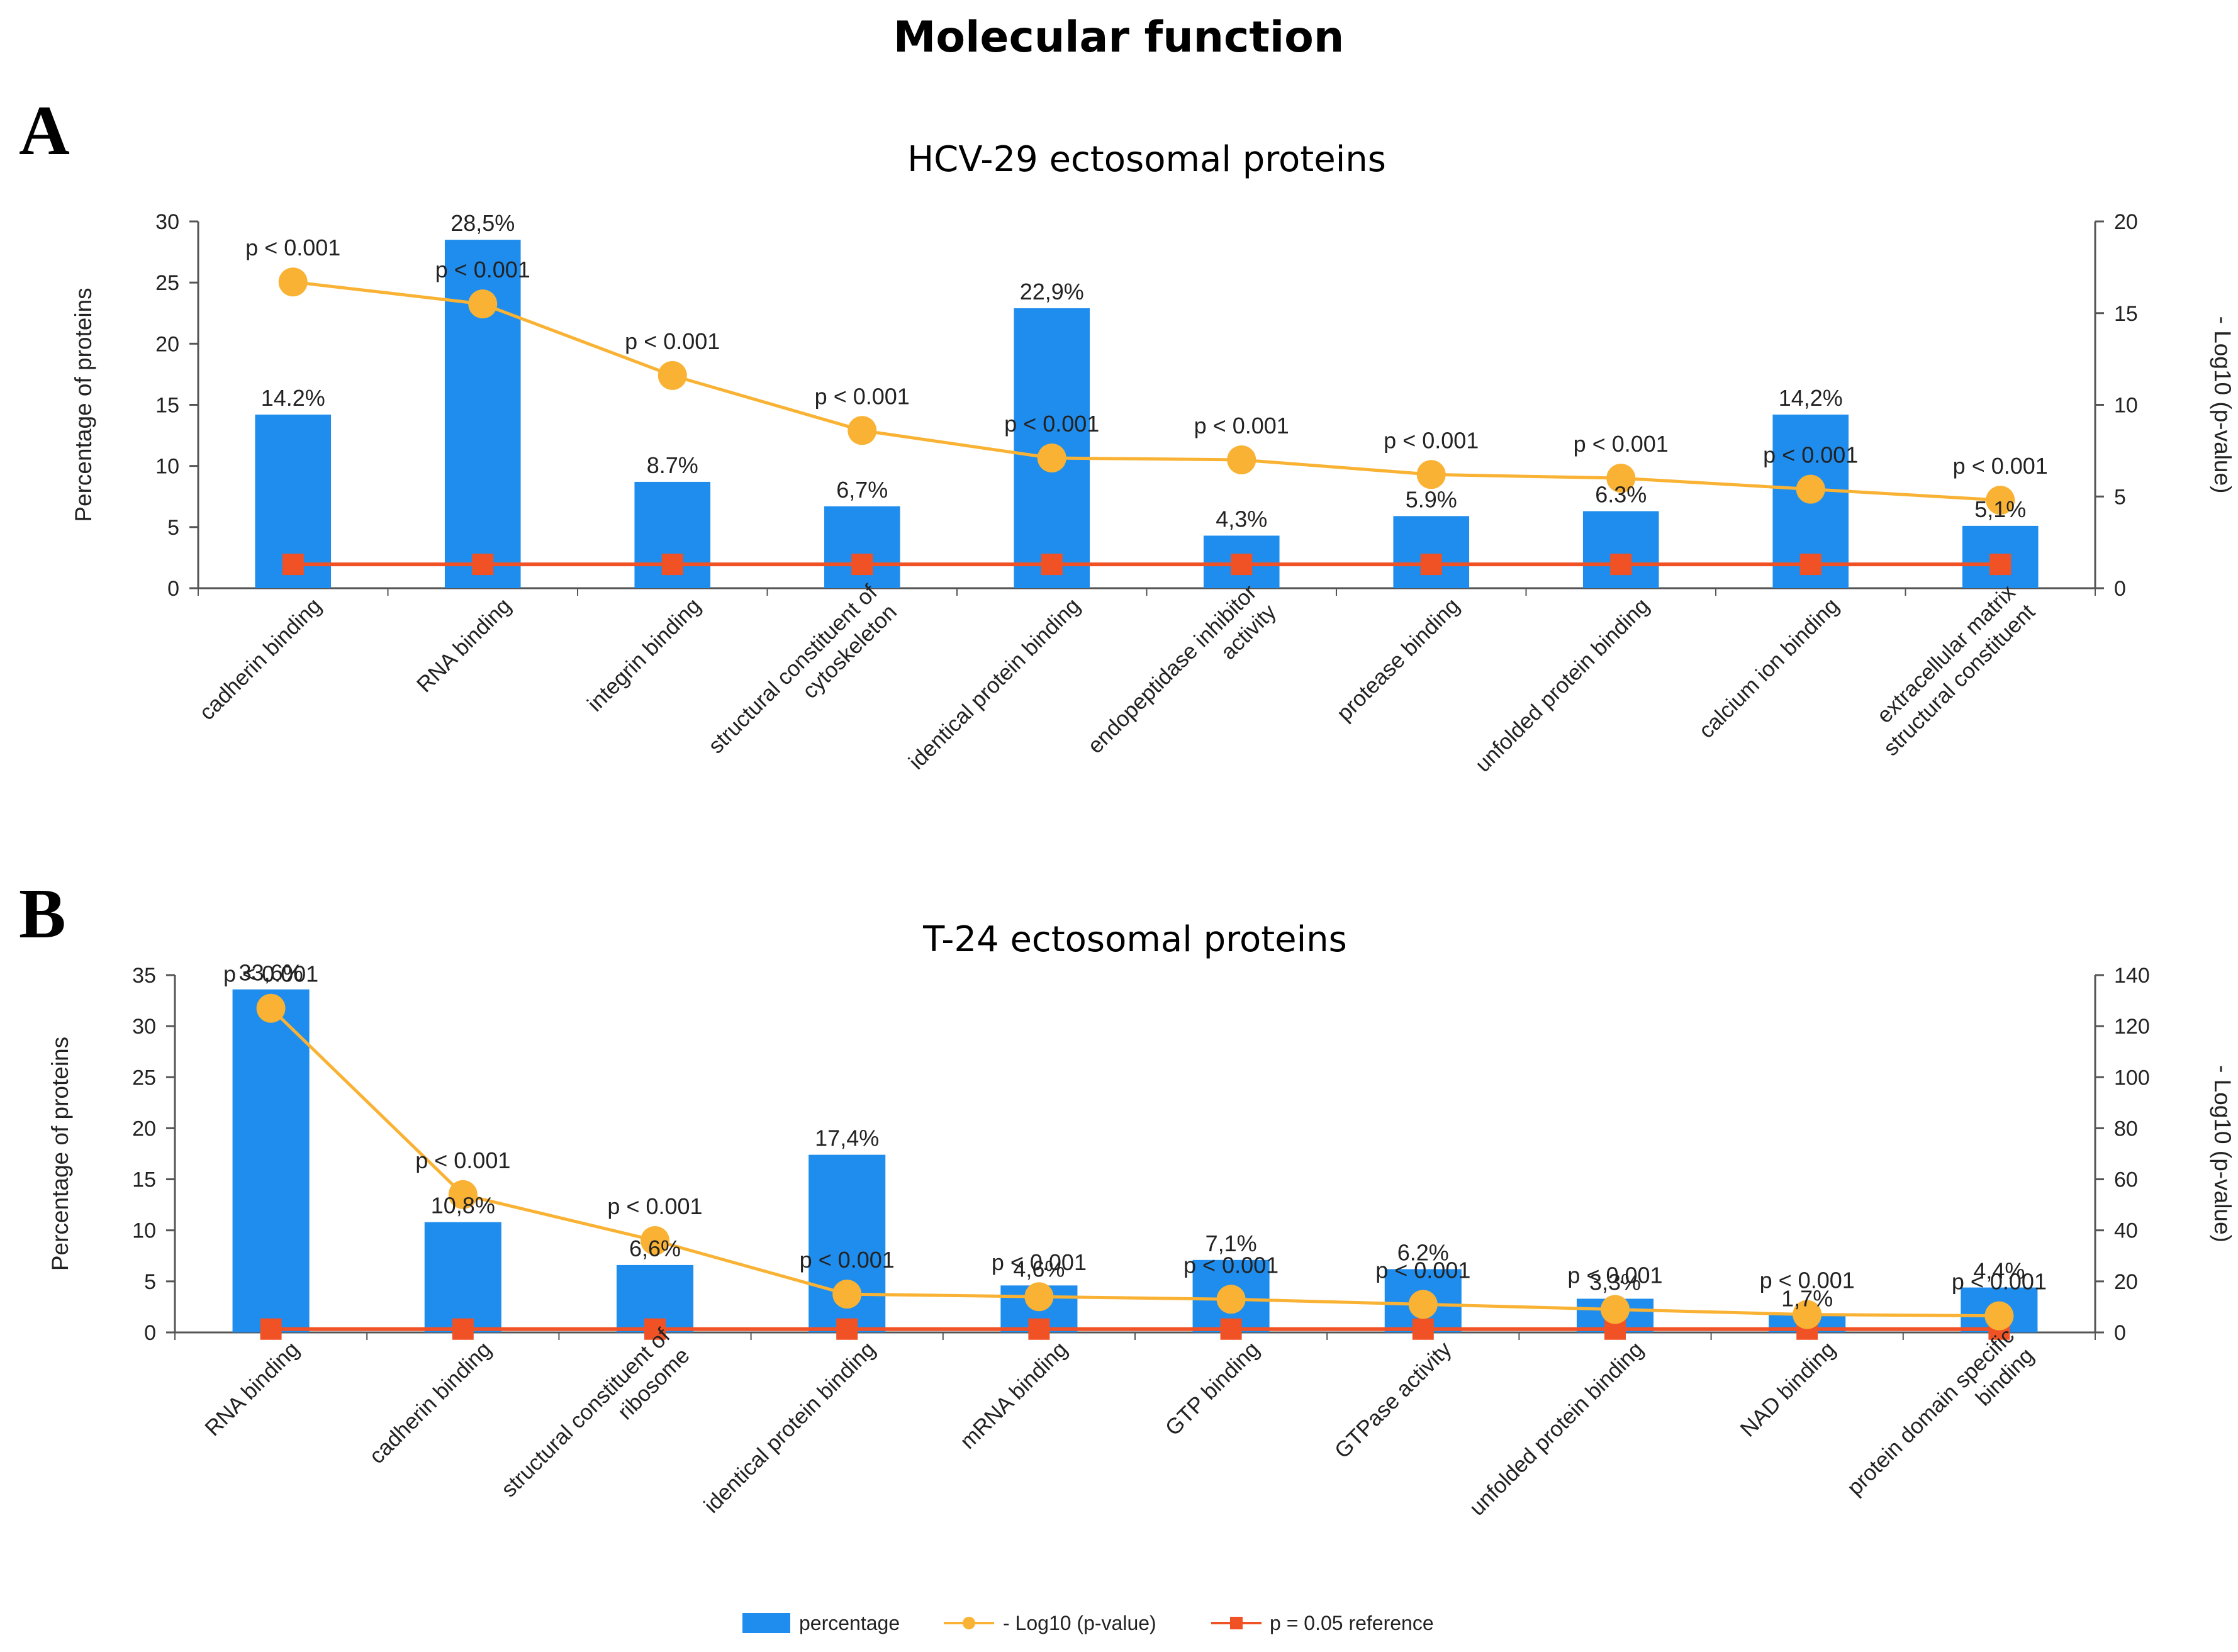 The image size is (2238, 1652). I want to click on panel-title: HCV-29 ectosomal proteins, so click(1146, 159).